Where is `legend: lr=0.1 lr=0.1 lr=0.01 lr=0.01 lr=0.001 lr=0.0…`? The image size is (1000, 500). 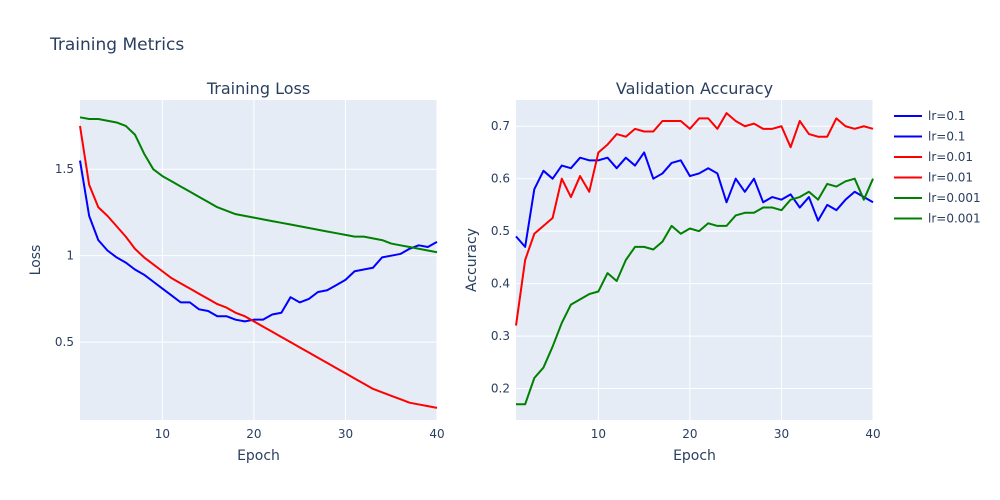 legend: lr=0.1 lr=0.1 lr=0.01 lr=0.01 lr=0.001 lr=0.0… is located at coordinates (937, 167).